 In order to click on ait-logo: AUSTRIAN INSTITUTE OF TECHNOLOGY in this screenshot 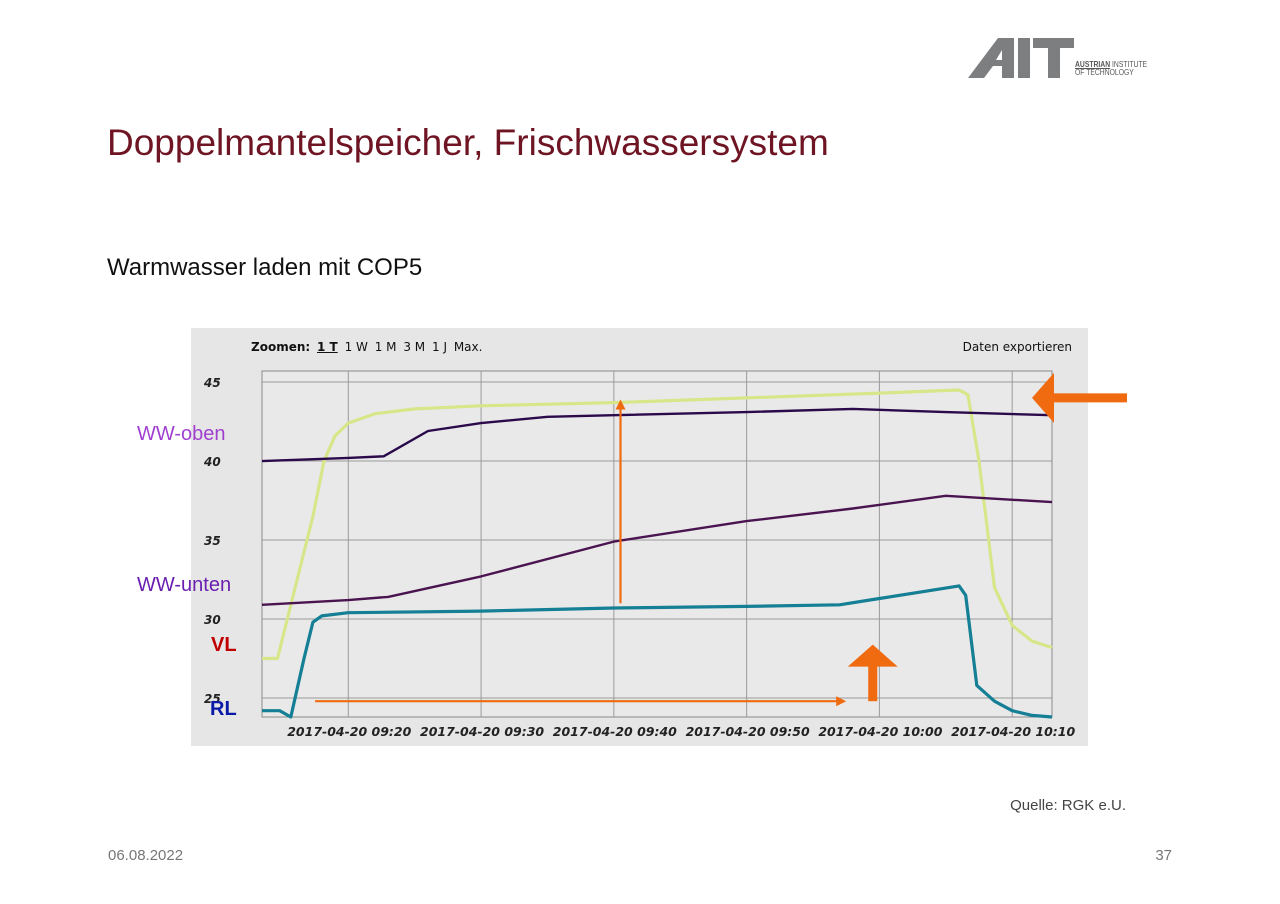, I will do `click(1073, 58)`.